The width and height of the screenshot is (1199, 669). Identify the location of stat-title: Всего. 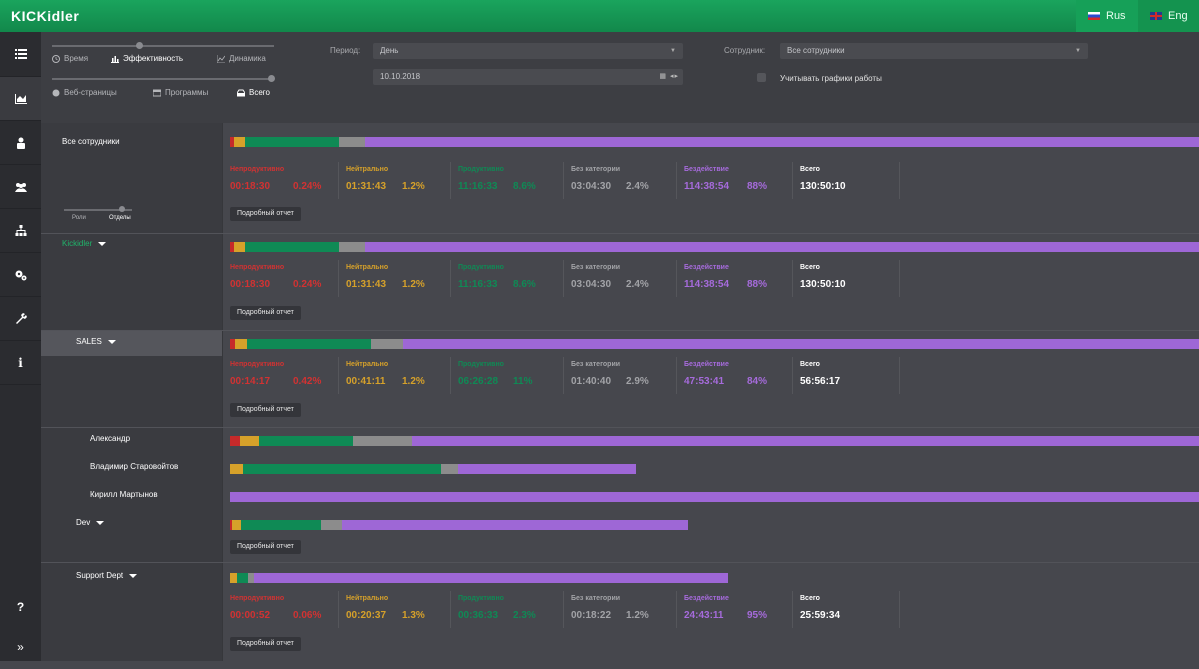
(810, 267).